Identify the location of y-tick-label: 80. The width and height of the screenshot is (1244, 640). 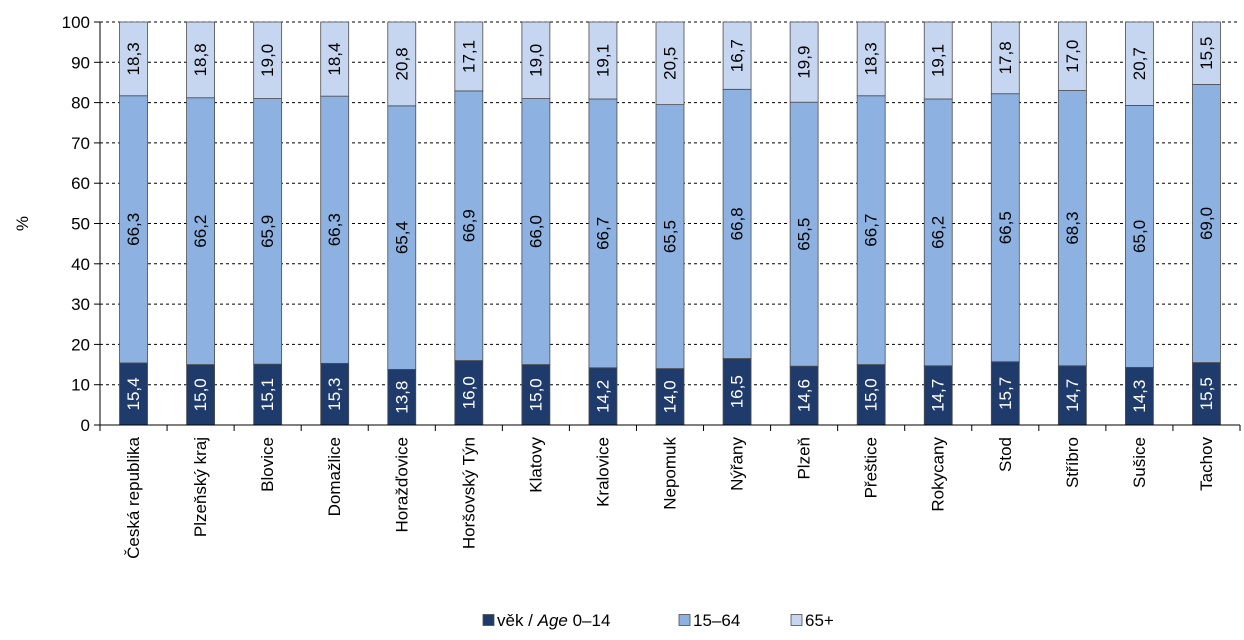
(80, 103).